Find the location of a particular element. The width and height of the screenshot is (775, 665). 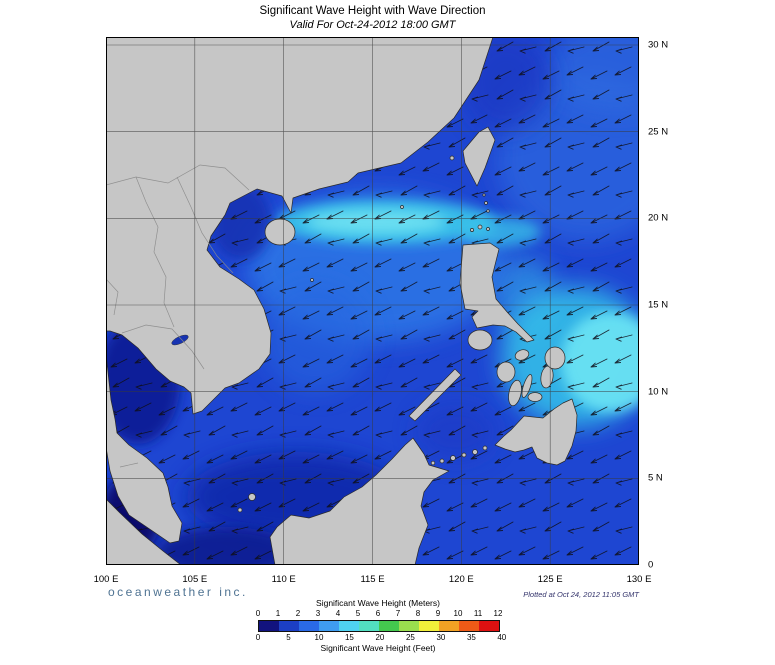

land-mindoro is located at coordinates (480, 340).